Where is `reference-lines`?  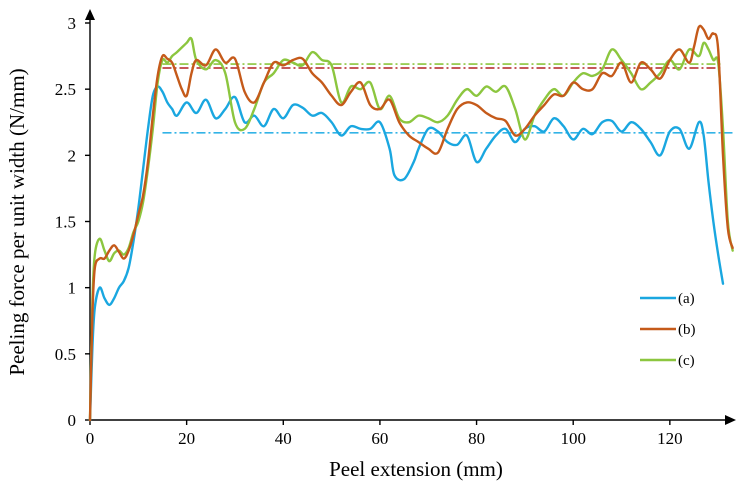 reference-lines is located at coordinates (447, 98).